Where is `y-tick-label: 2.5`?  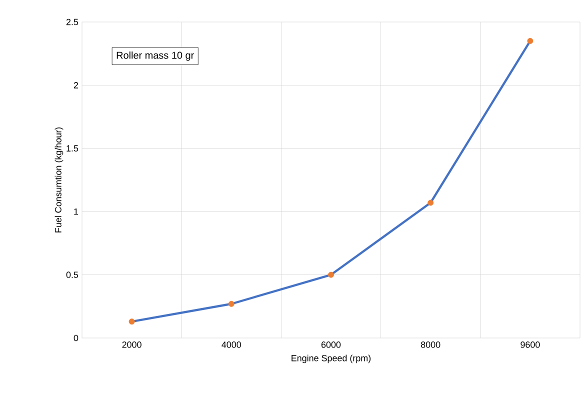
y-tick-label: 2.5 is located at coordinates (72, 22).